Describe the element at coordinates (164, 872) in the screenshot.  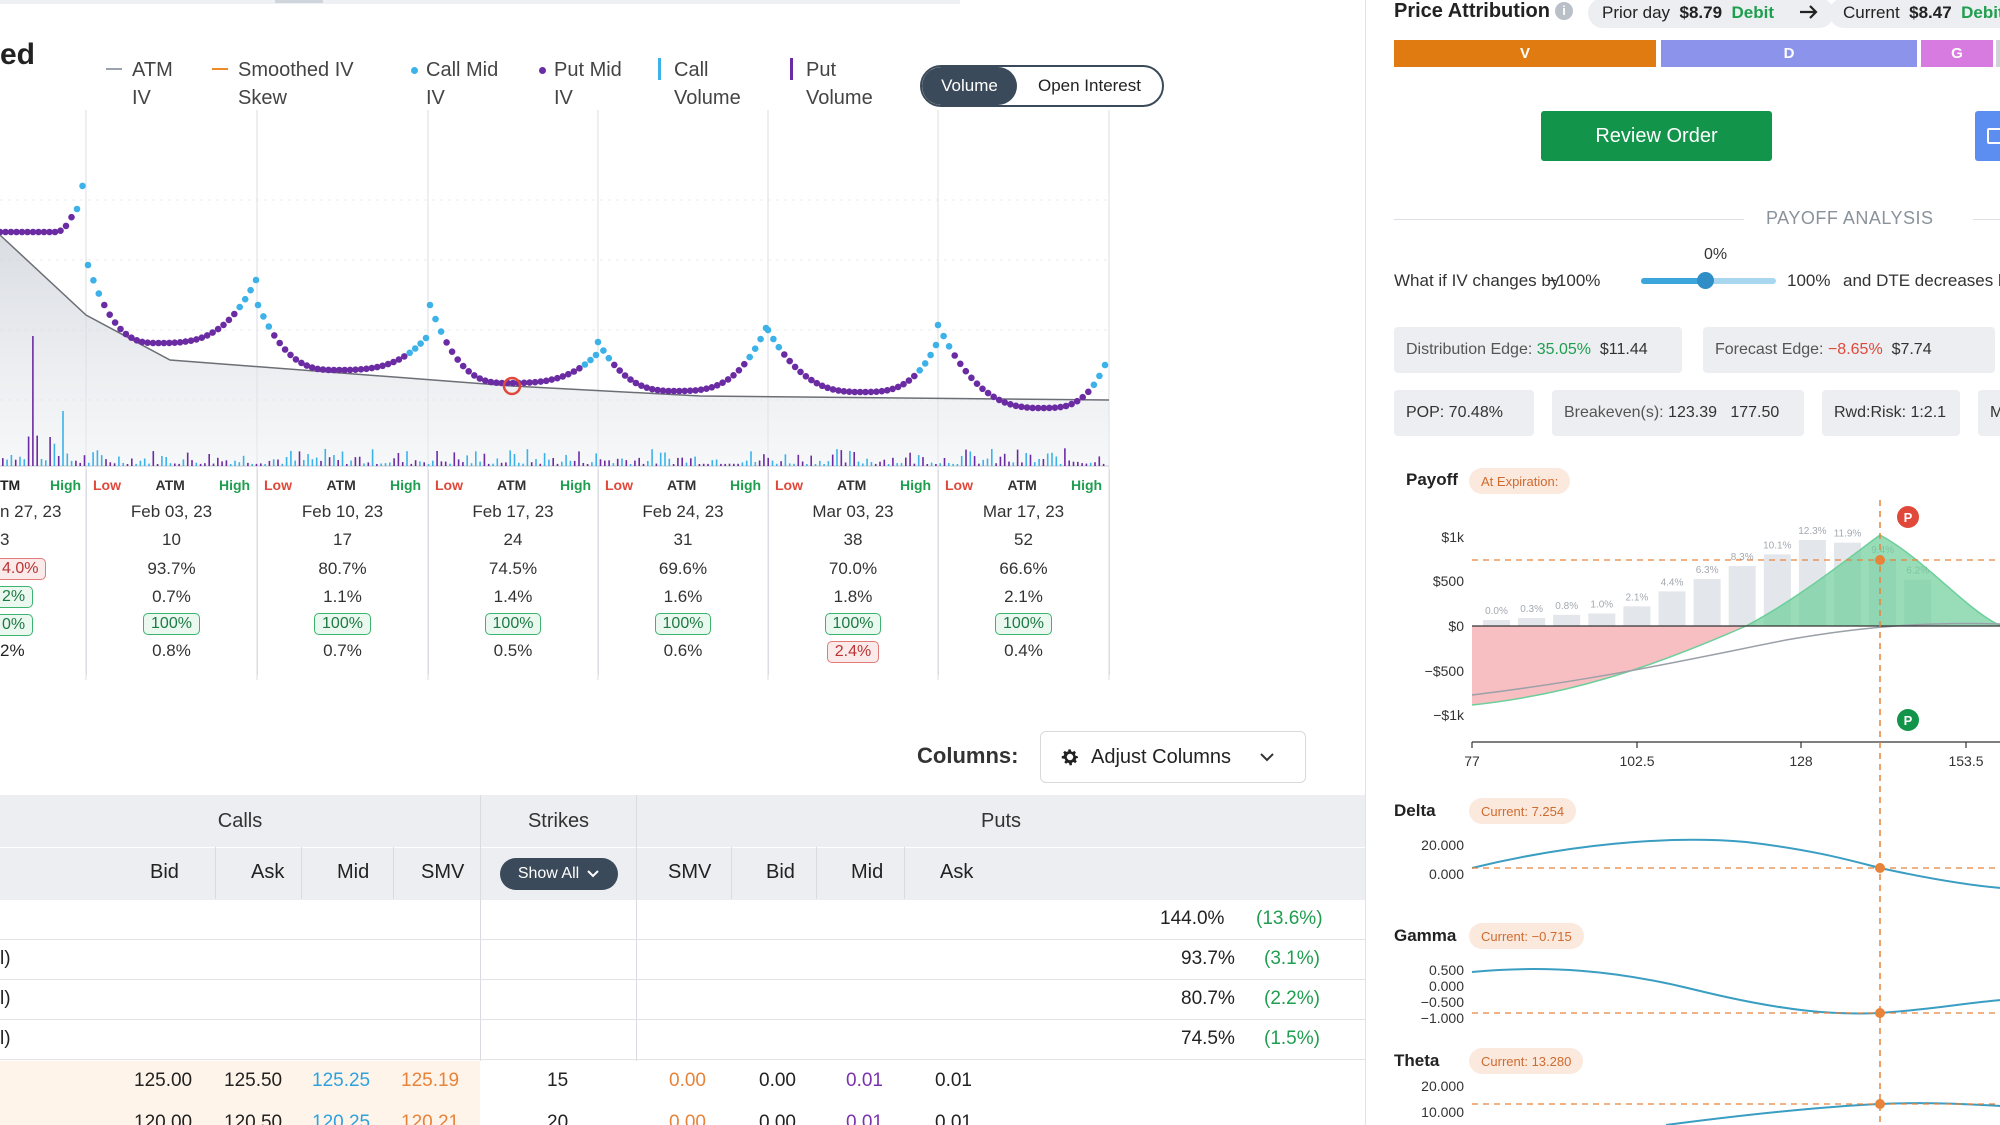
I see `col-header-call-bid: Bid` at that location.